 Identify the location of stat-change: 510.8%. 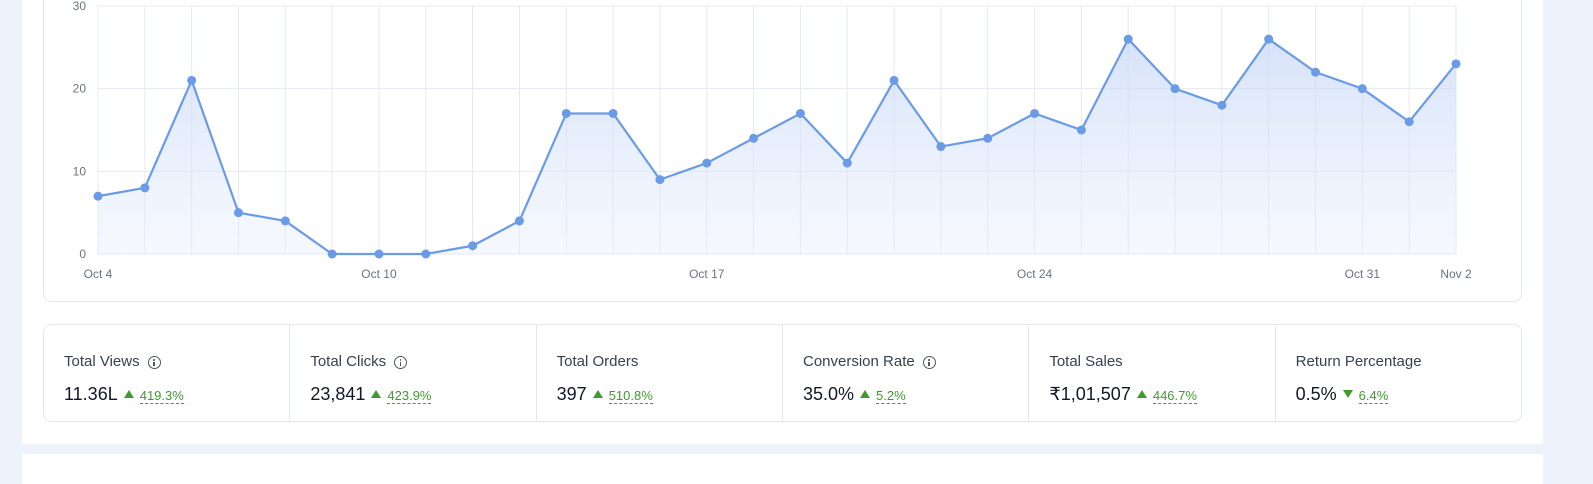
(630, 396).